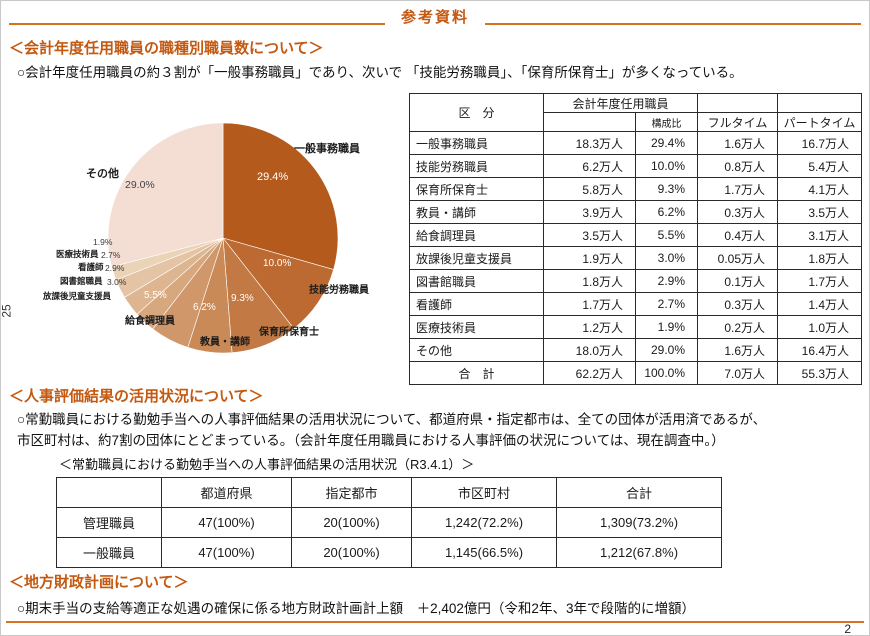  What do you see at coordinates (738, 258) in the screenshot?
I see `cell-fulltime: 0.05万人` at bounding box center [738, 258].